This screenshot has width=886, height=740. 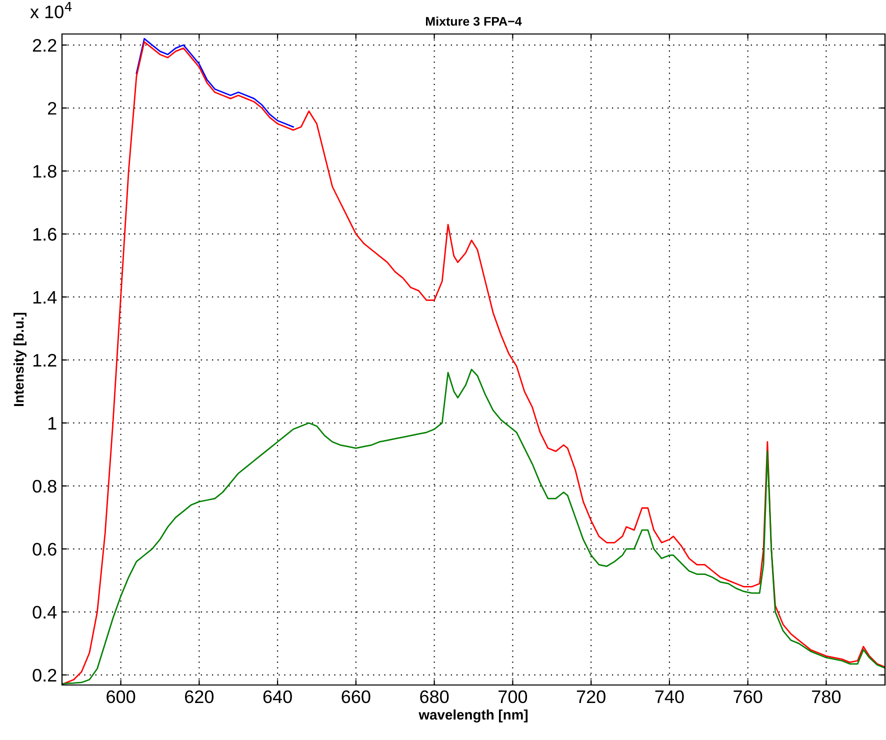 I want to click on x-tick-label: 680, so click(x=434, y=697).